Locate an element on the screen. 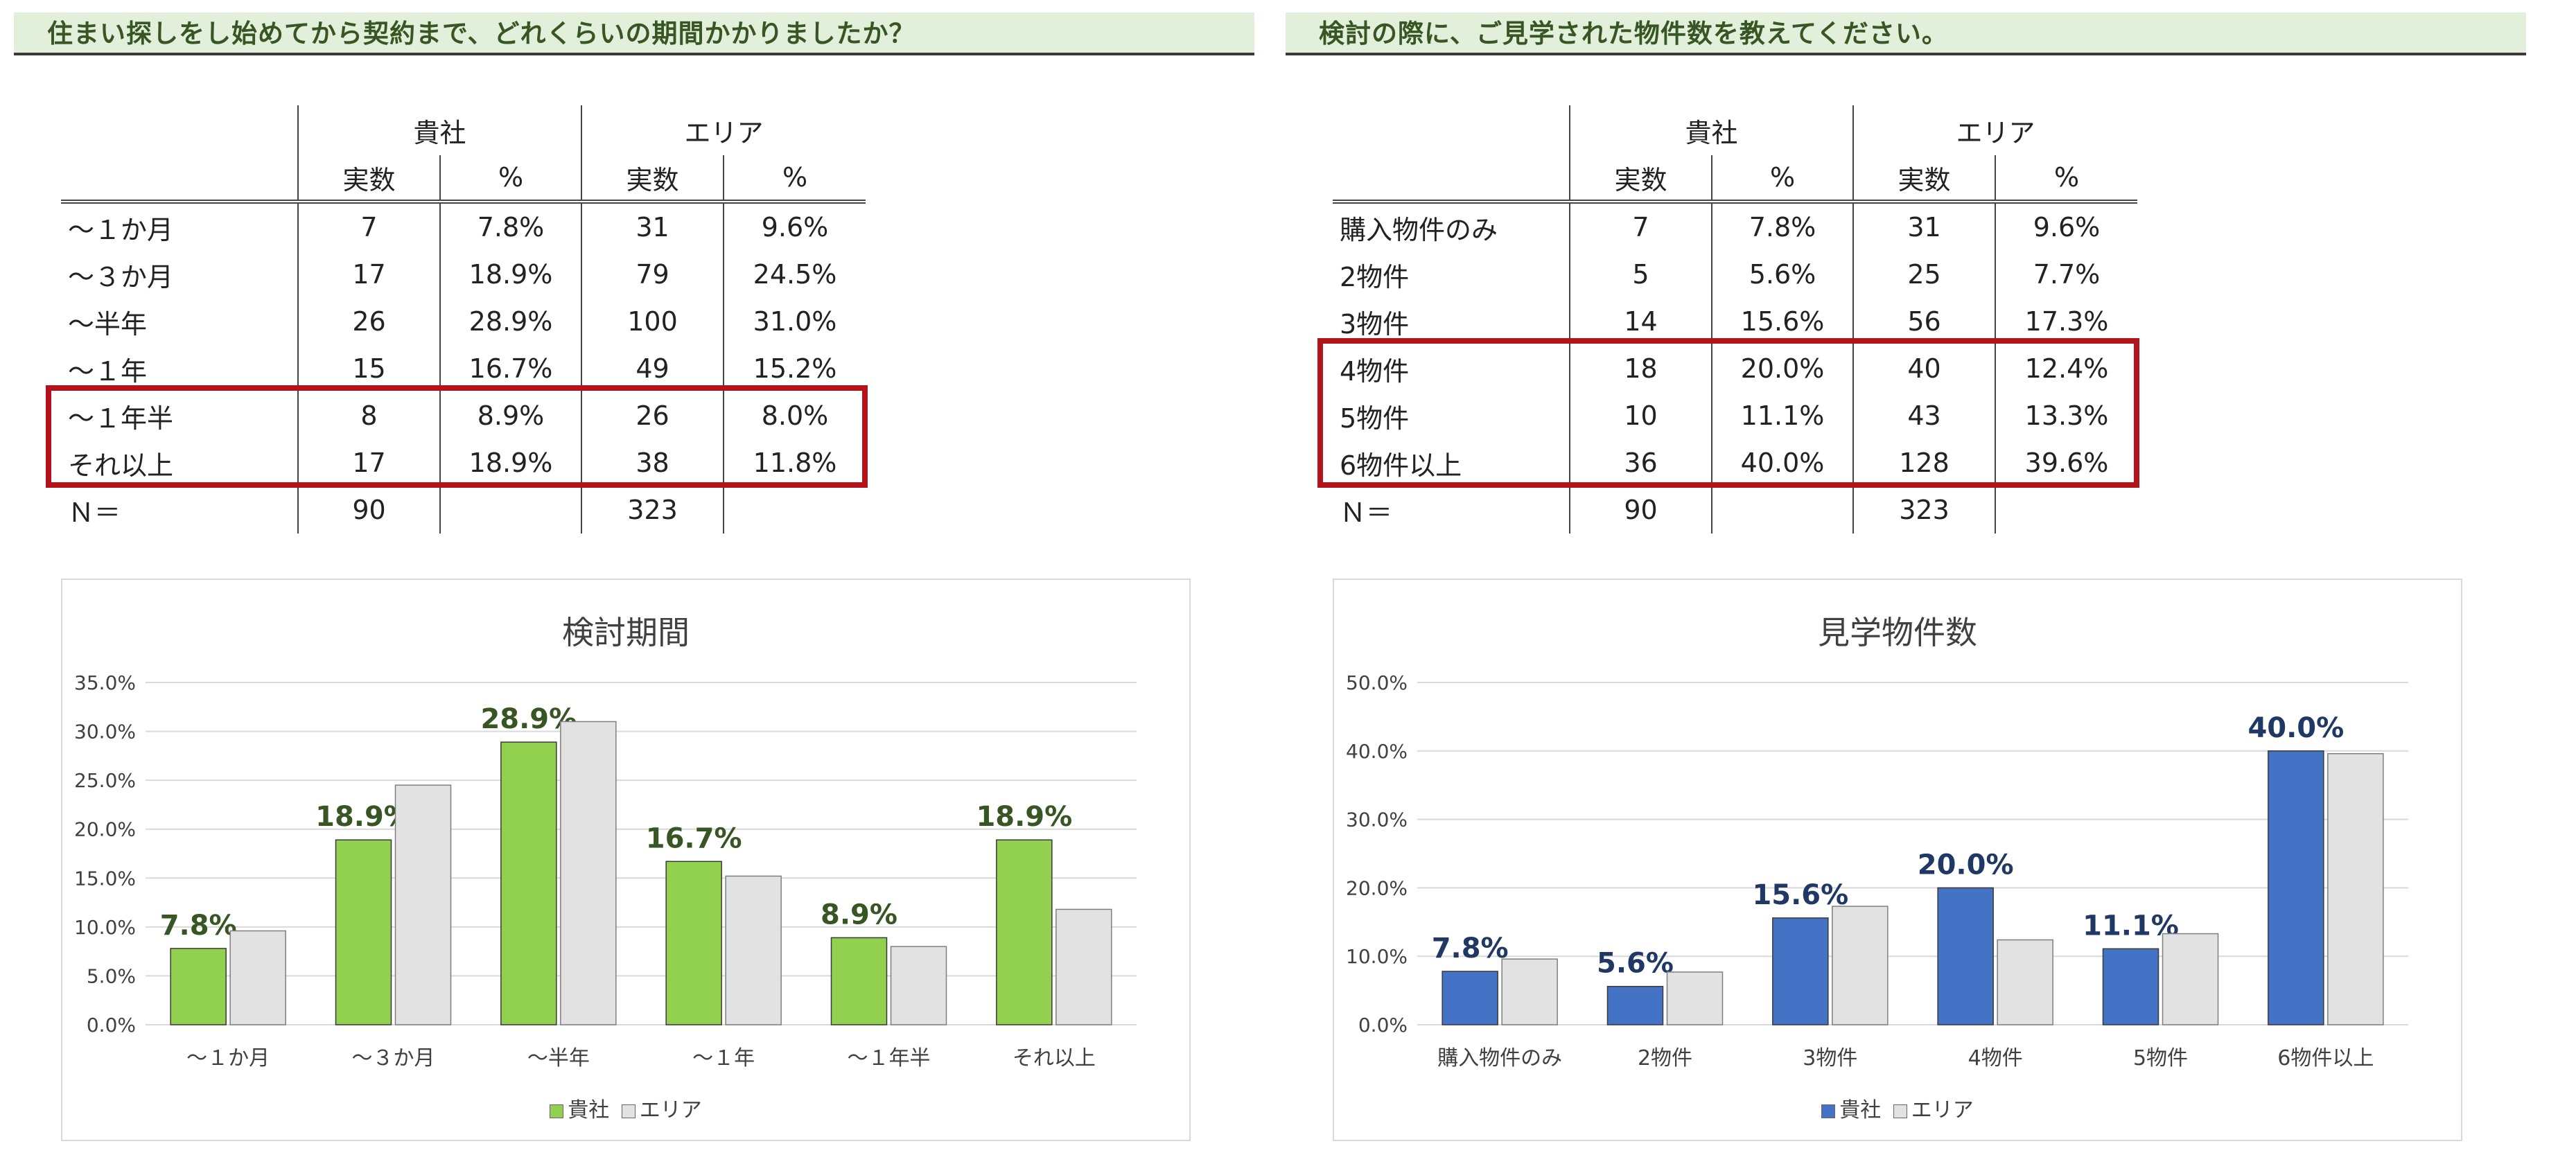  row-label: それ以上 is located at coordinates (121, 466).